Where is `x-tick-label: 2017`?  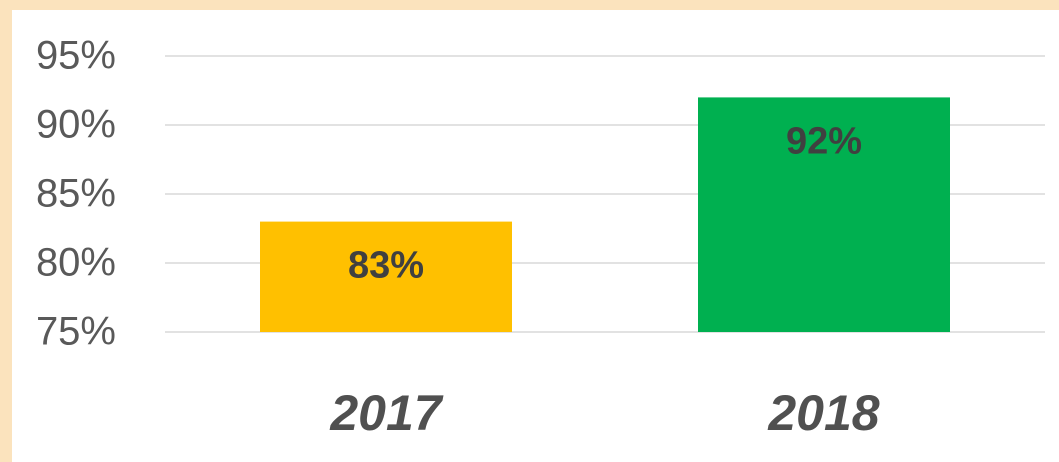
x-tick-label: 2017 is located at coordinates (386, 413).